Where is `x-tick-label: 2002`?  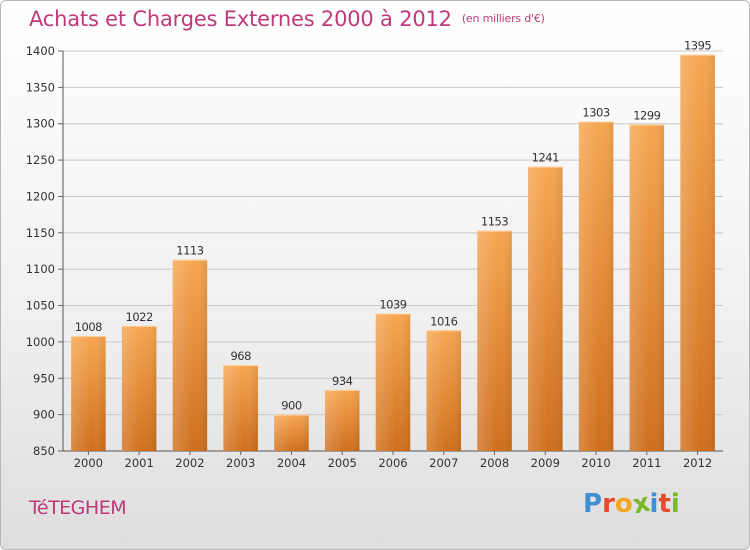
x-tick-label: 2002 is located at coordinates (189, 463).